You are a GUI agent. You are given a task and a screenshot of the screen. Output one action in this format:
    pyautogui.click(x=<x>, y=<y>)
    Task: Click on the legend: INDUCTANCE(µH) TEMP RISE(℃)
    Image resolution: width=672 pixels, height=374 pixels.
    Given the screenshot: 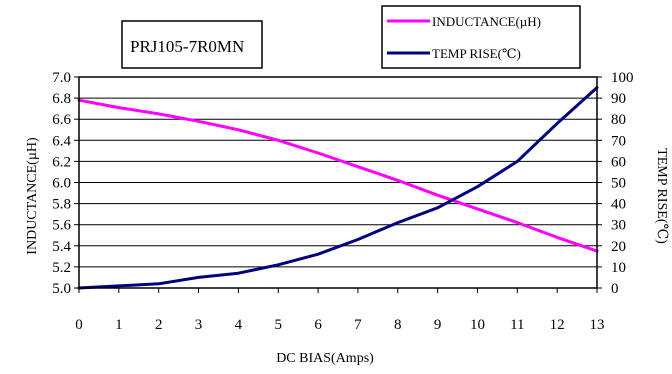 What is the action you would take?
    pyautogui.click(x=481, y=37)
    